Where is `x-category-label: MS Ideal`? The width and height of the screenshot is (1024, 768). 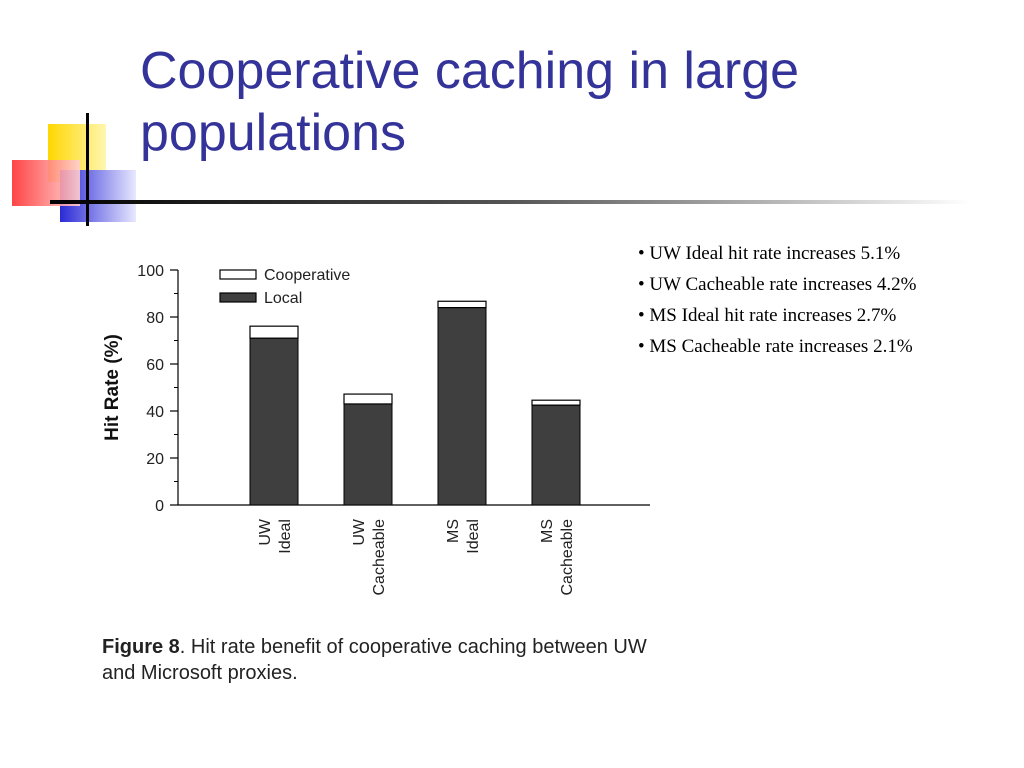
x-category-label: MS Ideal is located at coordinates (463, 536).